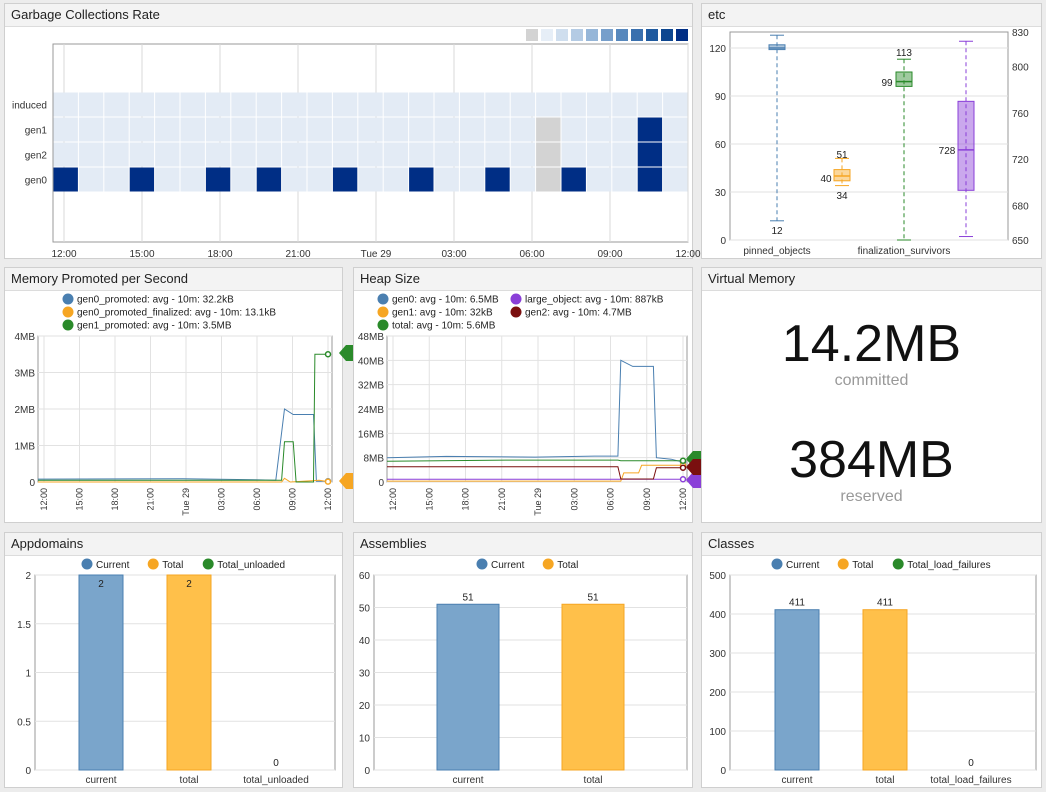  Describe the element at coordinates (189, 780) in the screenshot. I see `x-category-label: total` at that location.